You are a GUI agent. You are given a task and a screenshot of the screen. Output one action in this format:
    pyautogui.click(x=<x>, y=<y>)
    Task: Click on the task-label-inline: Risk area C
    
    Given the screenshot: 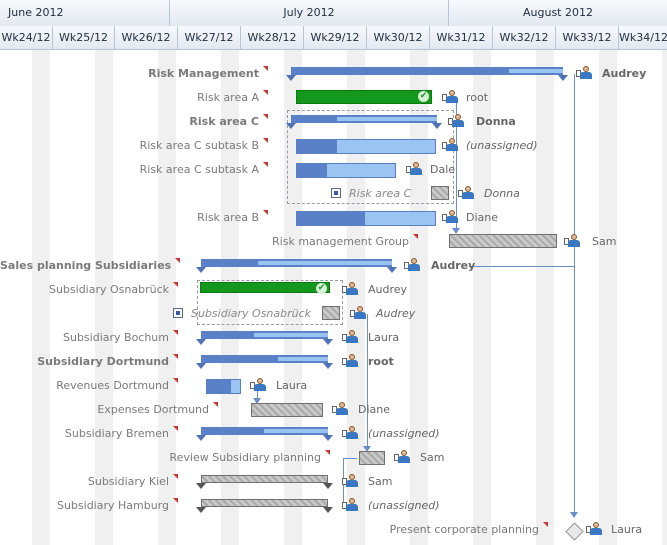 What is the action you would take?
    pyautogui.click(x=380, y=193)
    